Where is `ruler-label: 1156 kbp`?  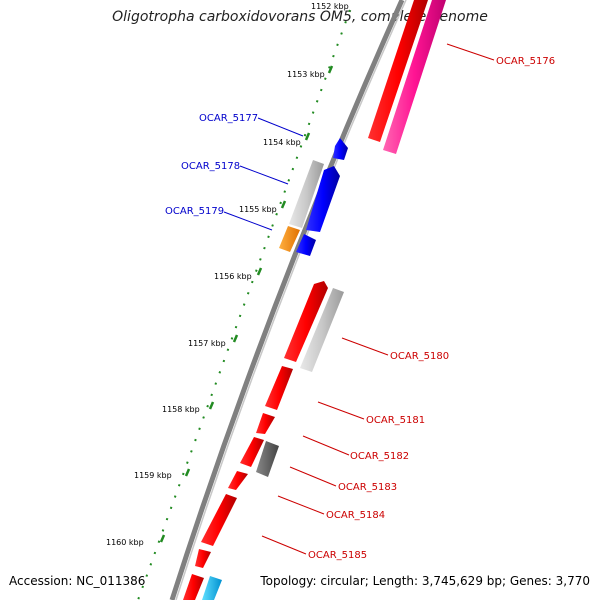 ruler-label: 1156 kbp is located at coordinates (233, 276).